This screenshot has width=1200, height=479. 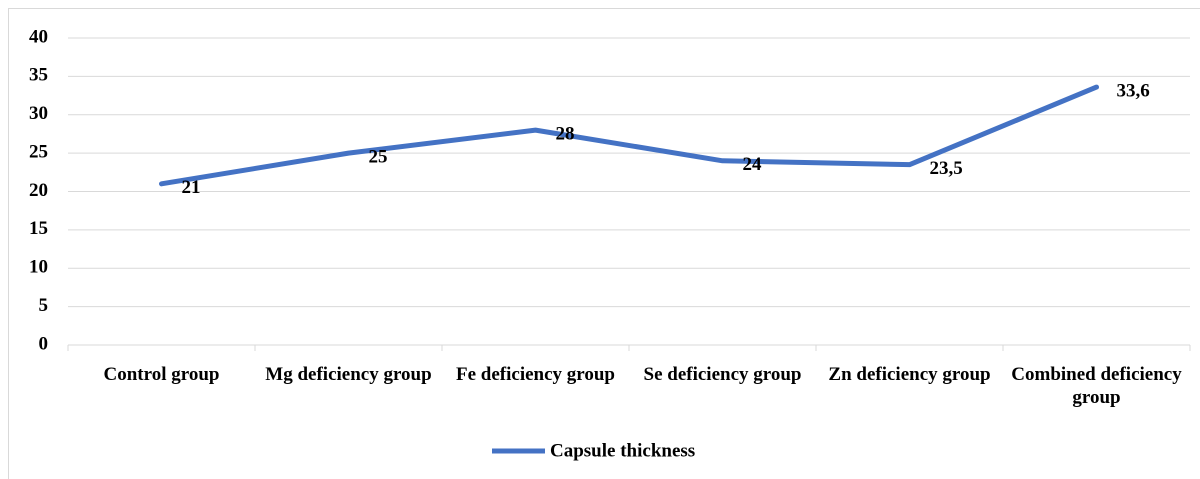 What do you see at coordinates (38, 151) in the screenshot?
I see `y-tick-label: 25` at bounding box center [38, 151].